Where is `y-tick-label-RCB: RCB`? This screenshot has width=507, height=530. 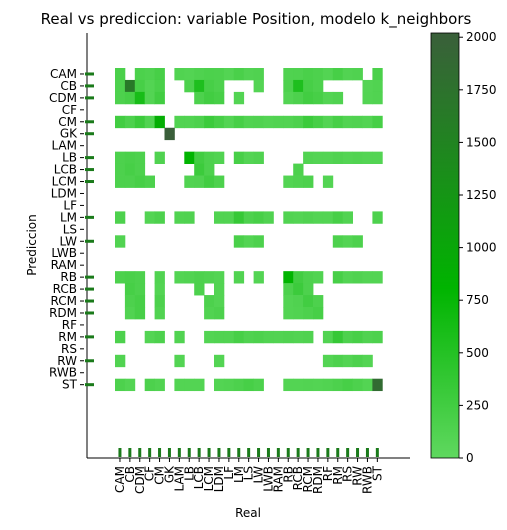 y-tick-label-RCB: RCB is located at coordinates (65, 289).